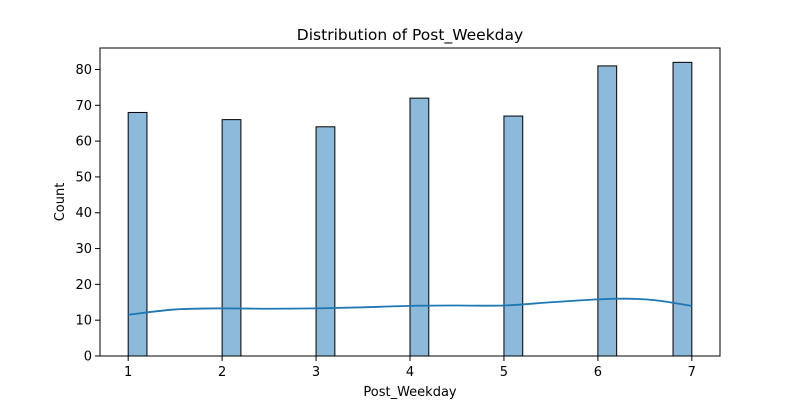 The image size is (800, 400). I want to click on y-tick-label-0: 0, so click(88, 357).